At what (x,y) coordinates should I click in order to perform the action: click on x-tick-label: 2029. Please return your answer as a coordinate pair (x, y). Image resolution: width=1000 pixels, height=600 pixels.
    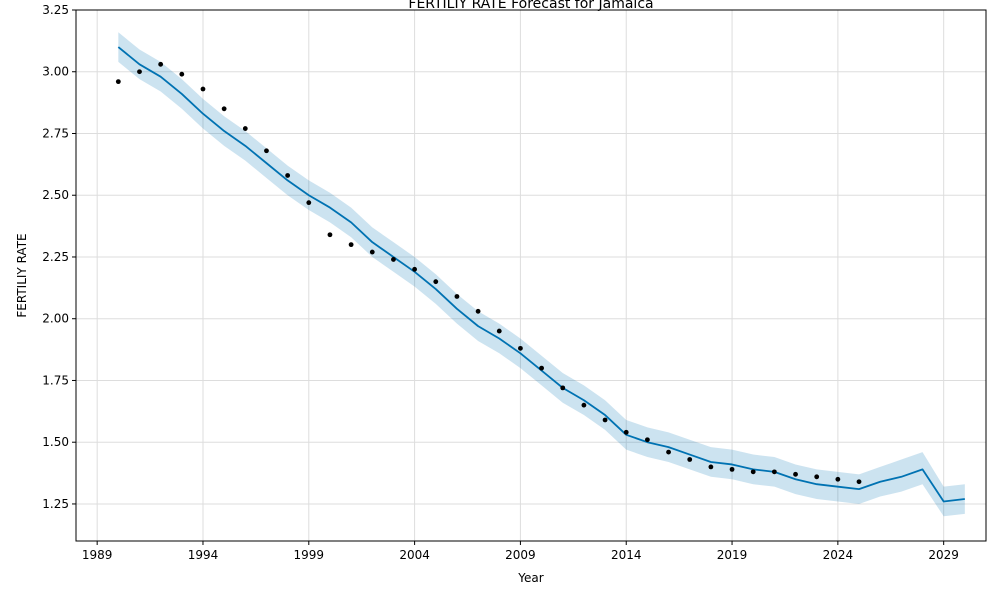
    Looking at the image, I should click on (943, 555).